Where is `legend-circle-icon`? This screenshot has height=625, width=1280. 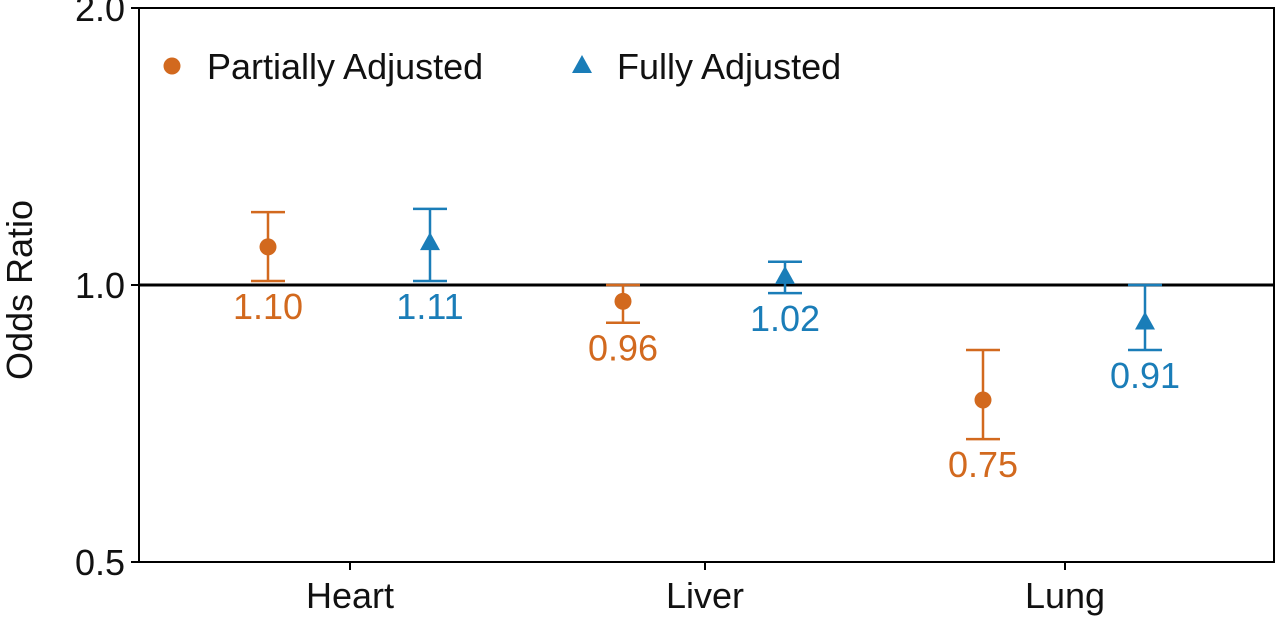 legend-circle-icon is located at coordinates (172, 66).